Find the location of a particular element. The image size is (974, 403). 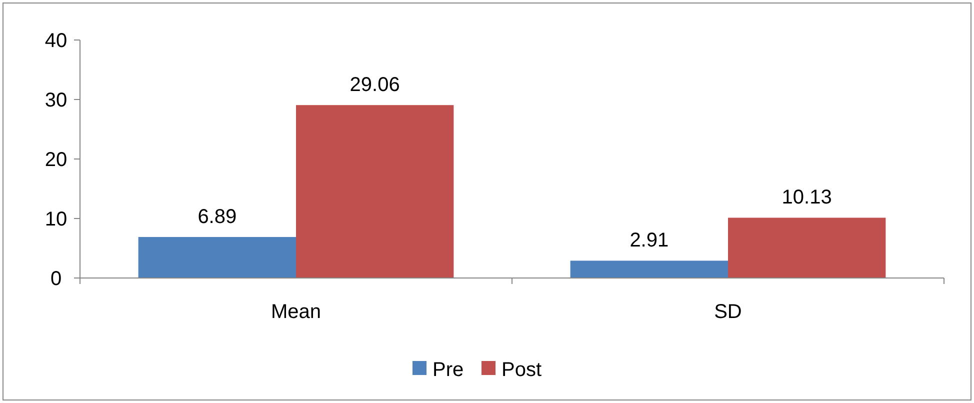

data-label: 10.13 is located at coordinates (807, 197).